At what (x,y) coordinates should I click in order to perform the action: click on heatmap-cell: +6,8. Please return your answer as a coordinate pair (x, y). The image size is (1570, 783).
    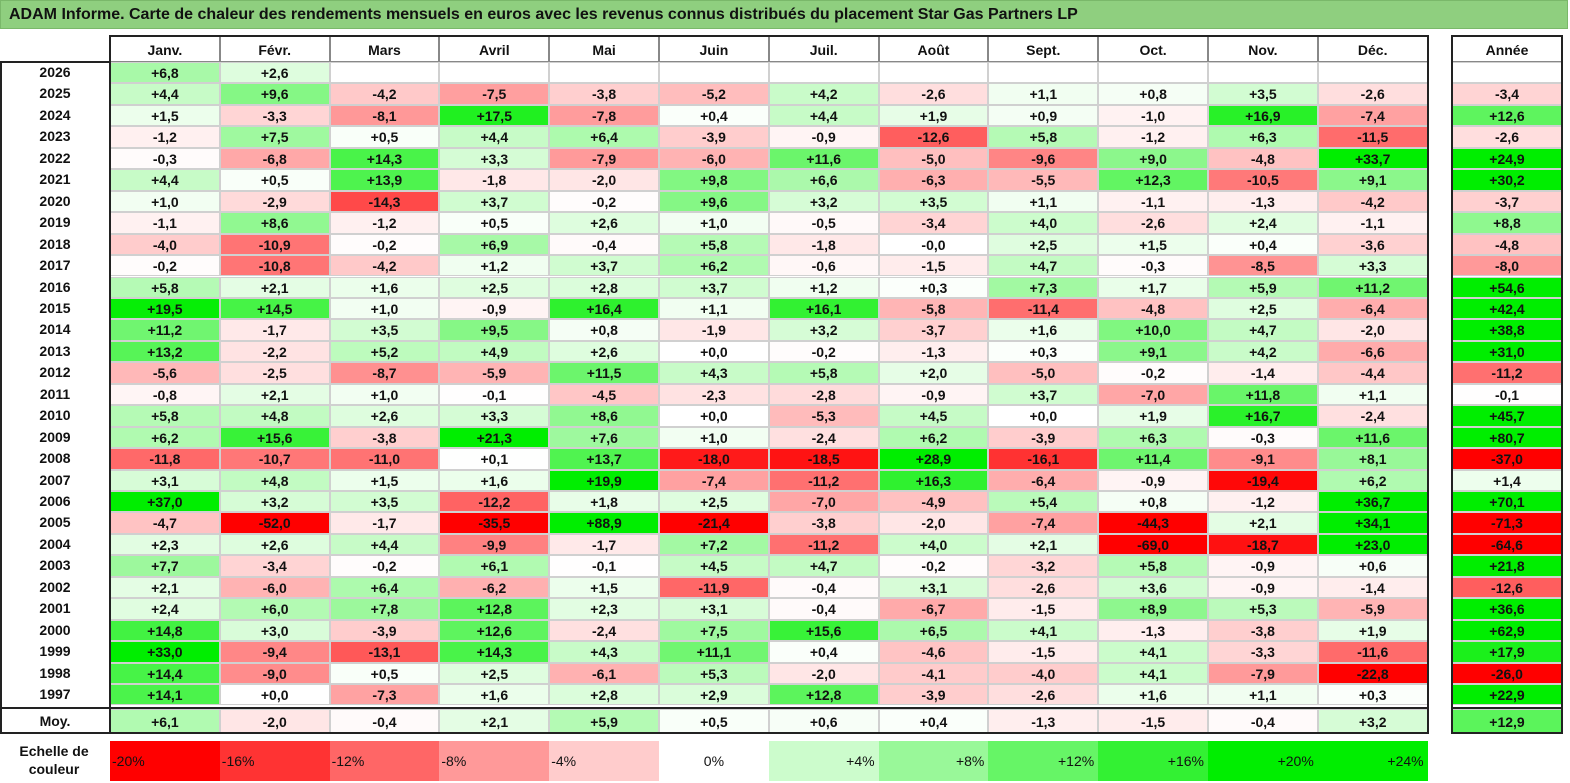
    Looking at the image, I should click on (165, 73).